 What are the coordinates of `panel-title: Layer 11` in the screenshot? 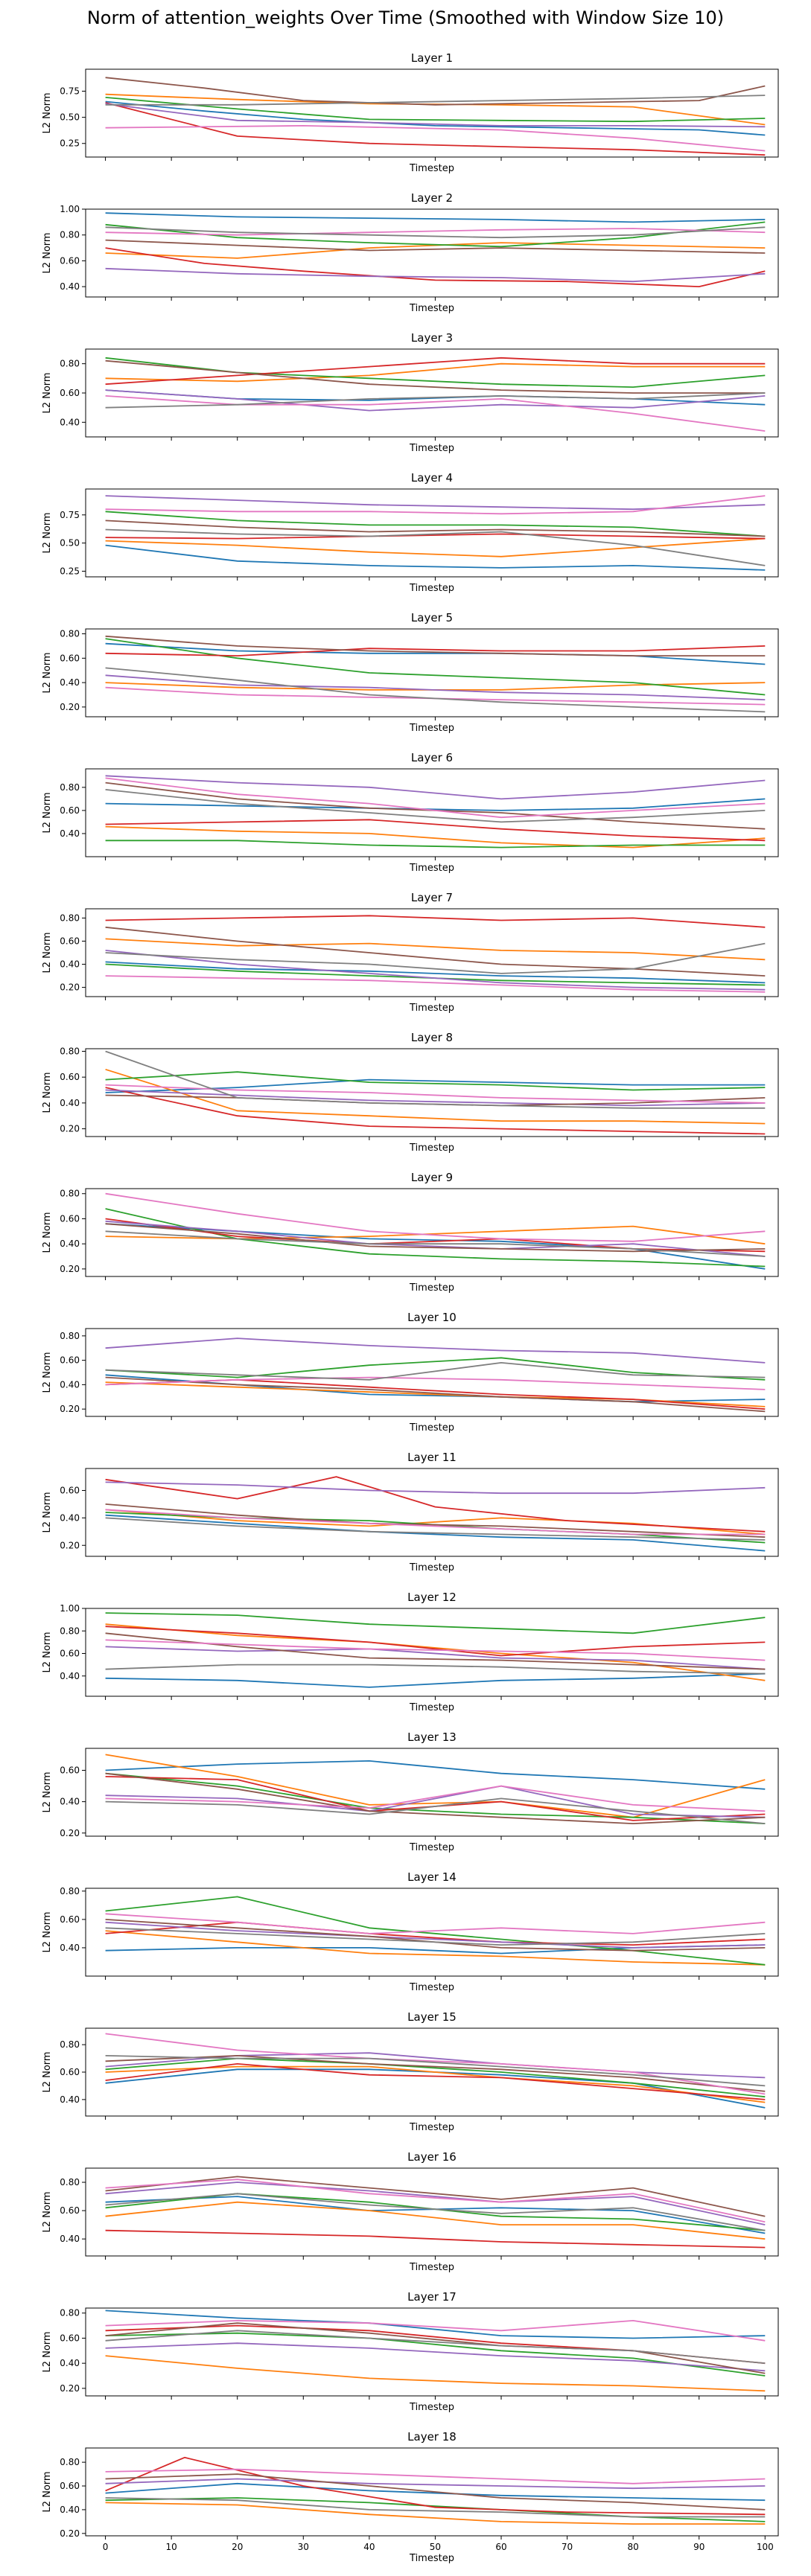 It's located at (432, 1457).